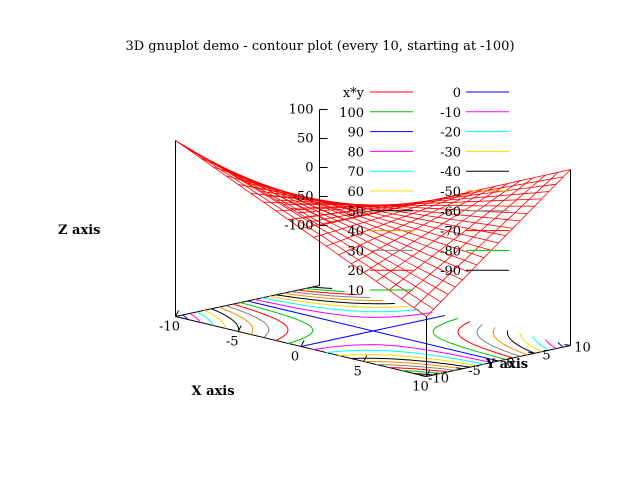  What do you see at coordinates (420, 387) in the screenshot?
I see `x-tick-label-4: 10` at bounding box center [420, 387].